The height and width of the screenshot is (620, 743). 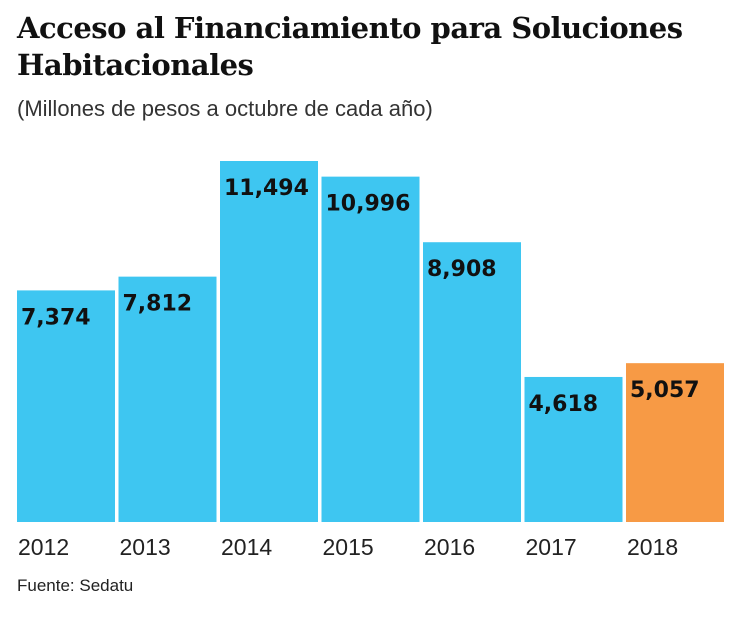 I want to click on x-tick-label: 2012, so click(x=43, y=547).